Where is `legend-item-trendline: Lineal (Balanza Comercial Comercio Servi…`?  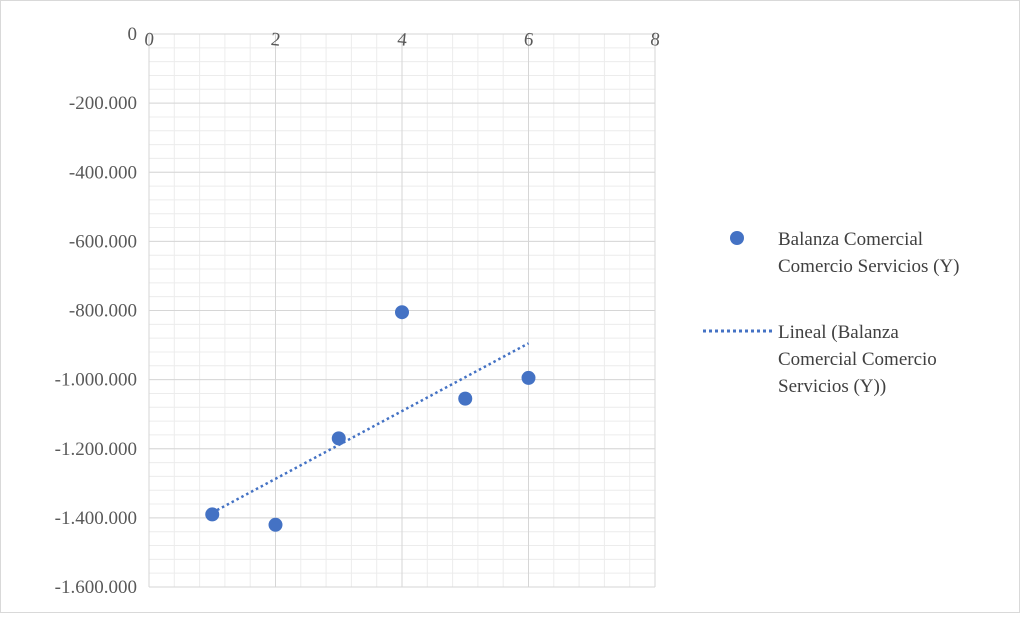 legend-item-trendline: Lineal (Balanza Comercial Comercio Servi… is located at coordinates (822, 359).